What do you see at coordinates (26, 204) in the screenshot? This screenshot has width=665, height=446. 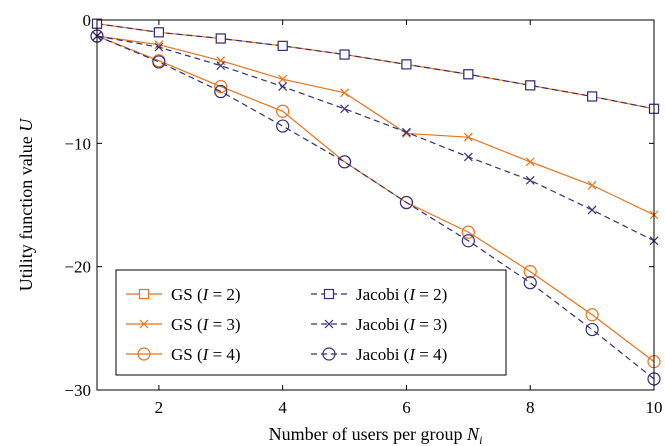 I see `y-axis-label: Utility function value U` at bounding box center [26, 204].